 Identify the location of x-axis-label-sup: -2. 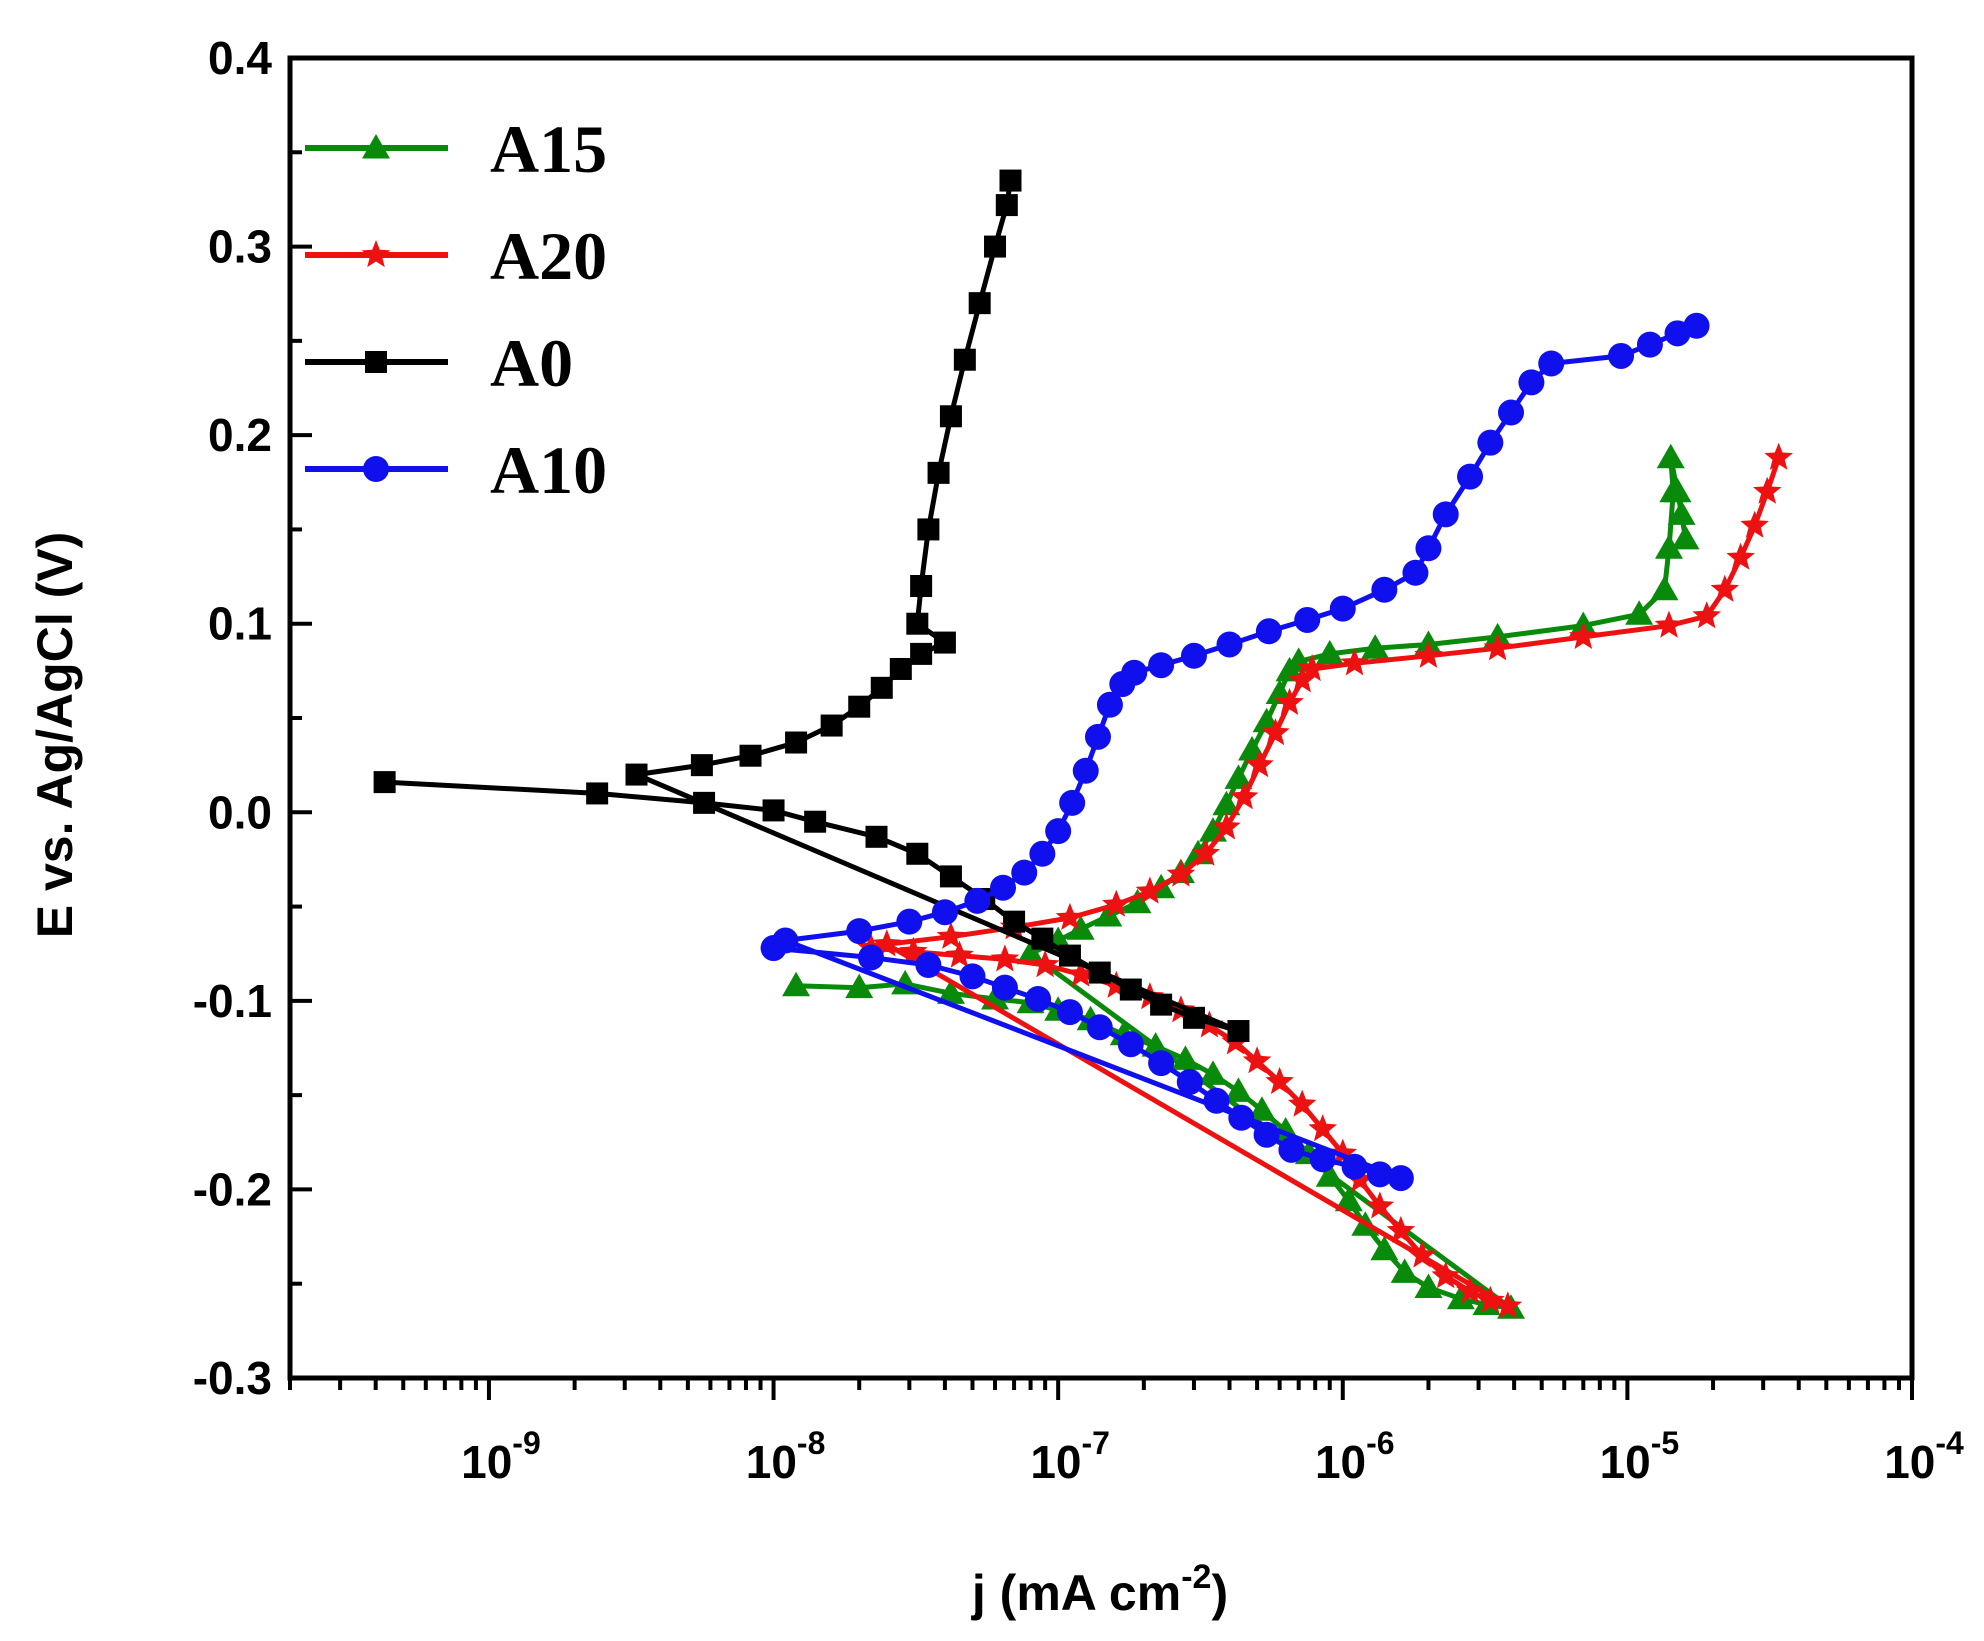
(1196, 1577).